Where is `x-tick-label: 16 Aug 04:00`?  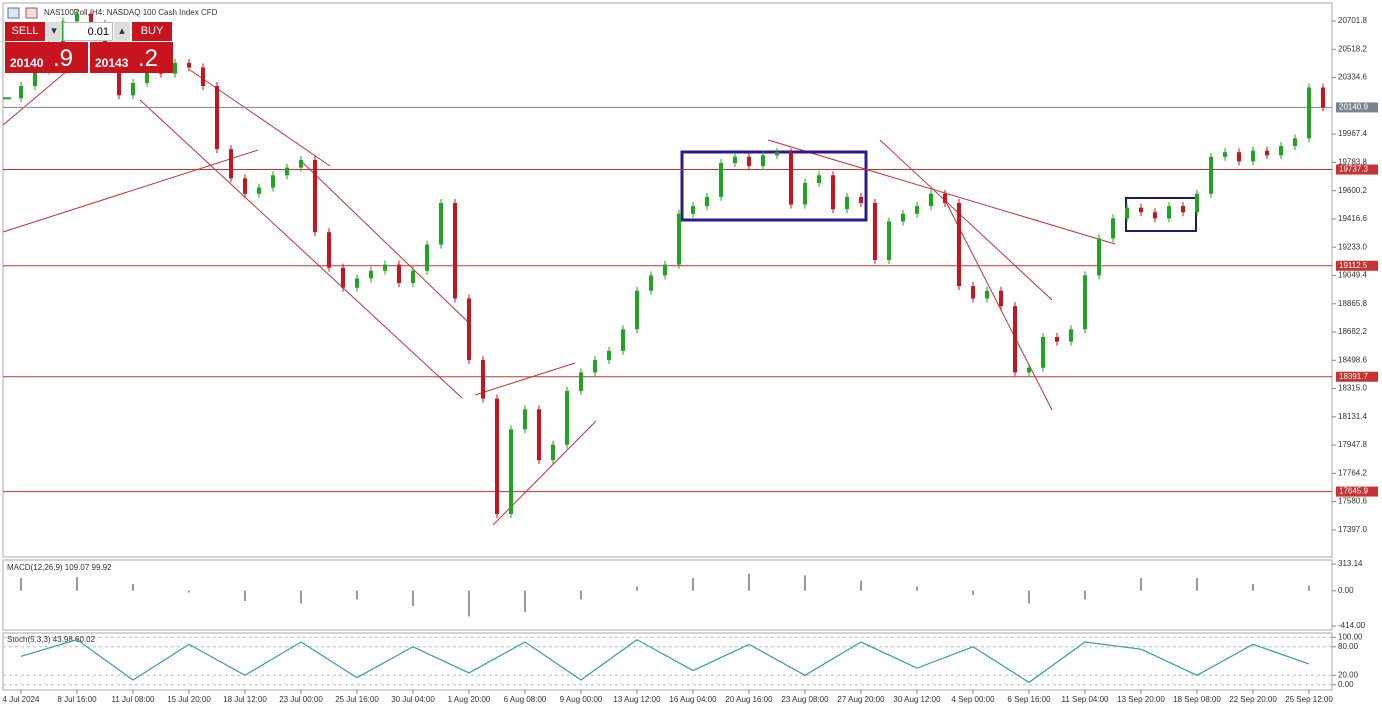 x-tick-label: 16 Aug 04:00 is located at coordinates (693, 699).